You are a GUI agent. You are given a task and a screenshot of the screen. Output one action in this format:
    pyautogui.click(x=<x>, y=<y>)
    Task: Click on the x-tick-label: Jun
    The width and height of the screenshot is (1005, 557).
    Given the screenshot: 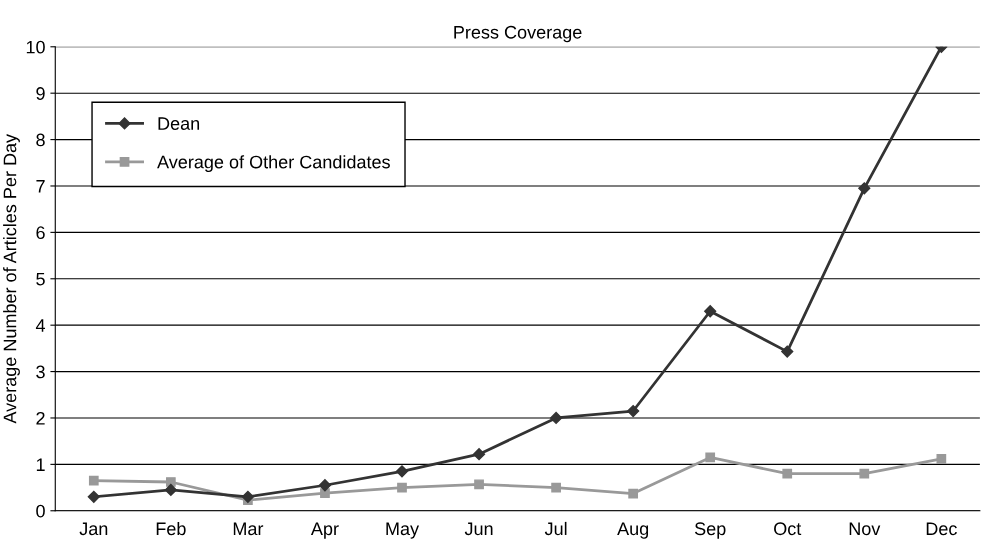 What is the action you would take?
    pyautogui.click(x=478, y=529)
    